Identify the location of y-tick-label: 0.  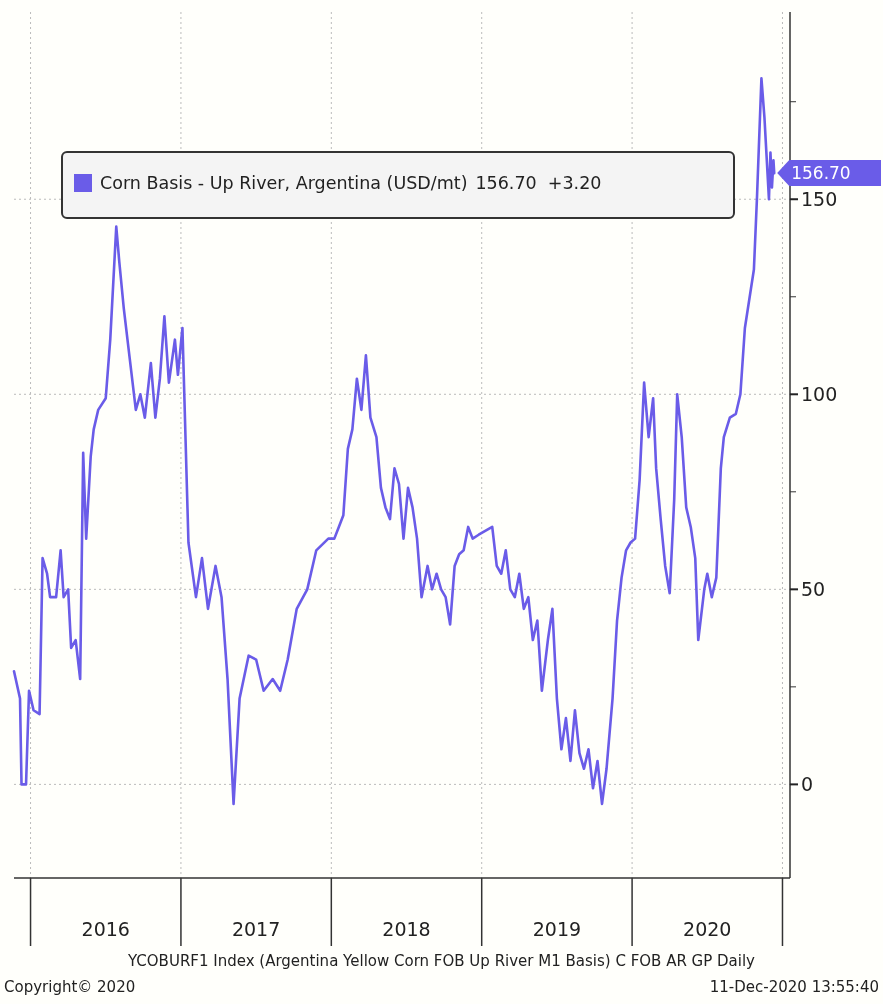
(807, 784).